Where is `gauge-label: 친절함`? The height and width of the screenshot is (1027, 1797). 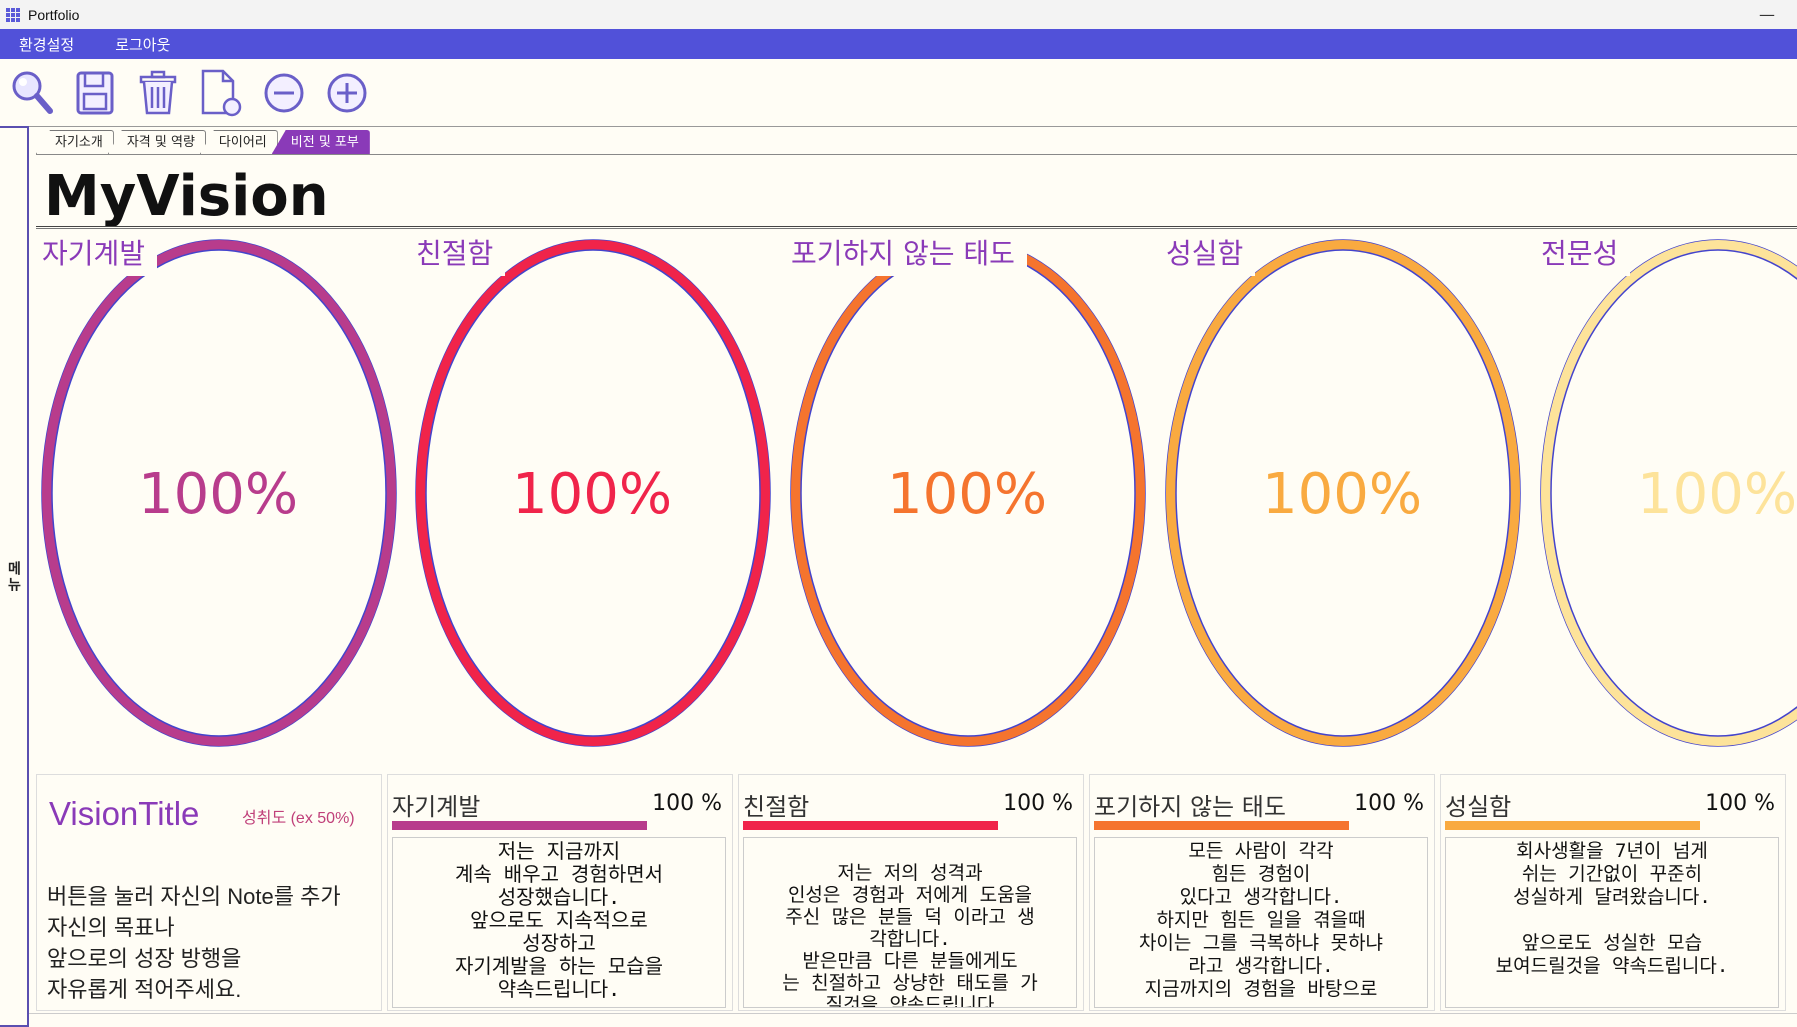
gauge-label: 친절함 is located at coordinates (459, 256).